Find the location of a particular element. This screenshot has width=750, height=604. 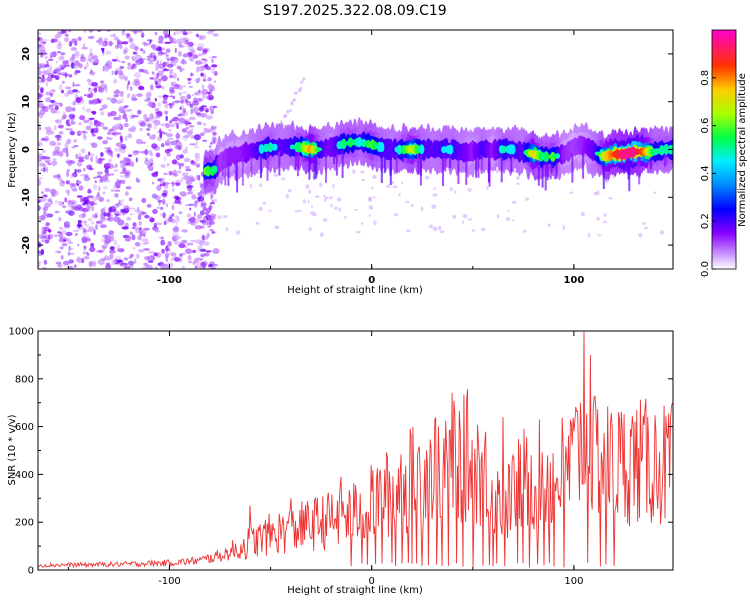

spectrogram-ytick-label: 20 is located at coordinates (26, 54).